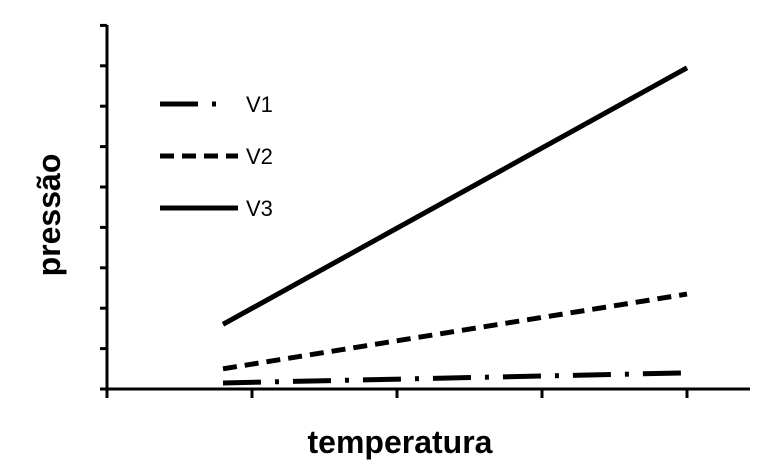 This screenshot has height=468, width=758. I want to click on legend-label-v1: V1, so click(259, 104).